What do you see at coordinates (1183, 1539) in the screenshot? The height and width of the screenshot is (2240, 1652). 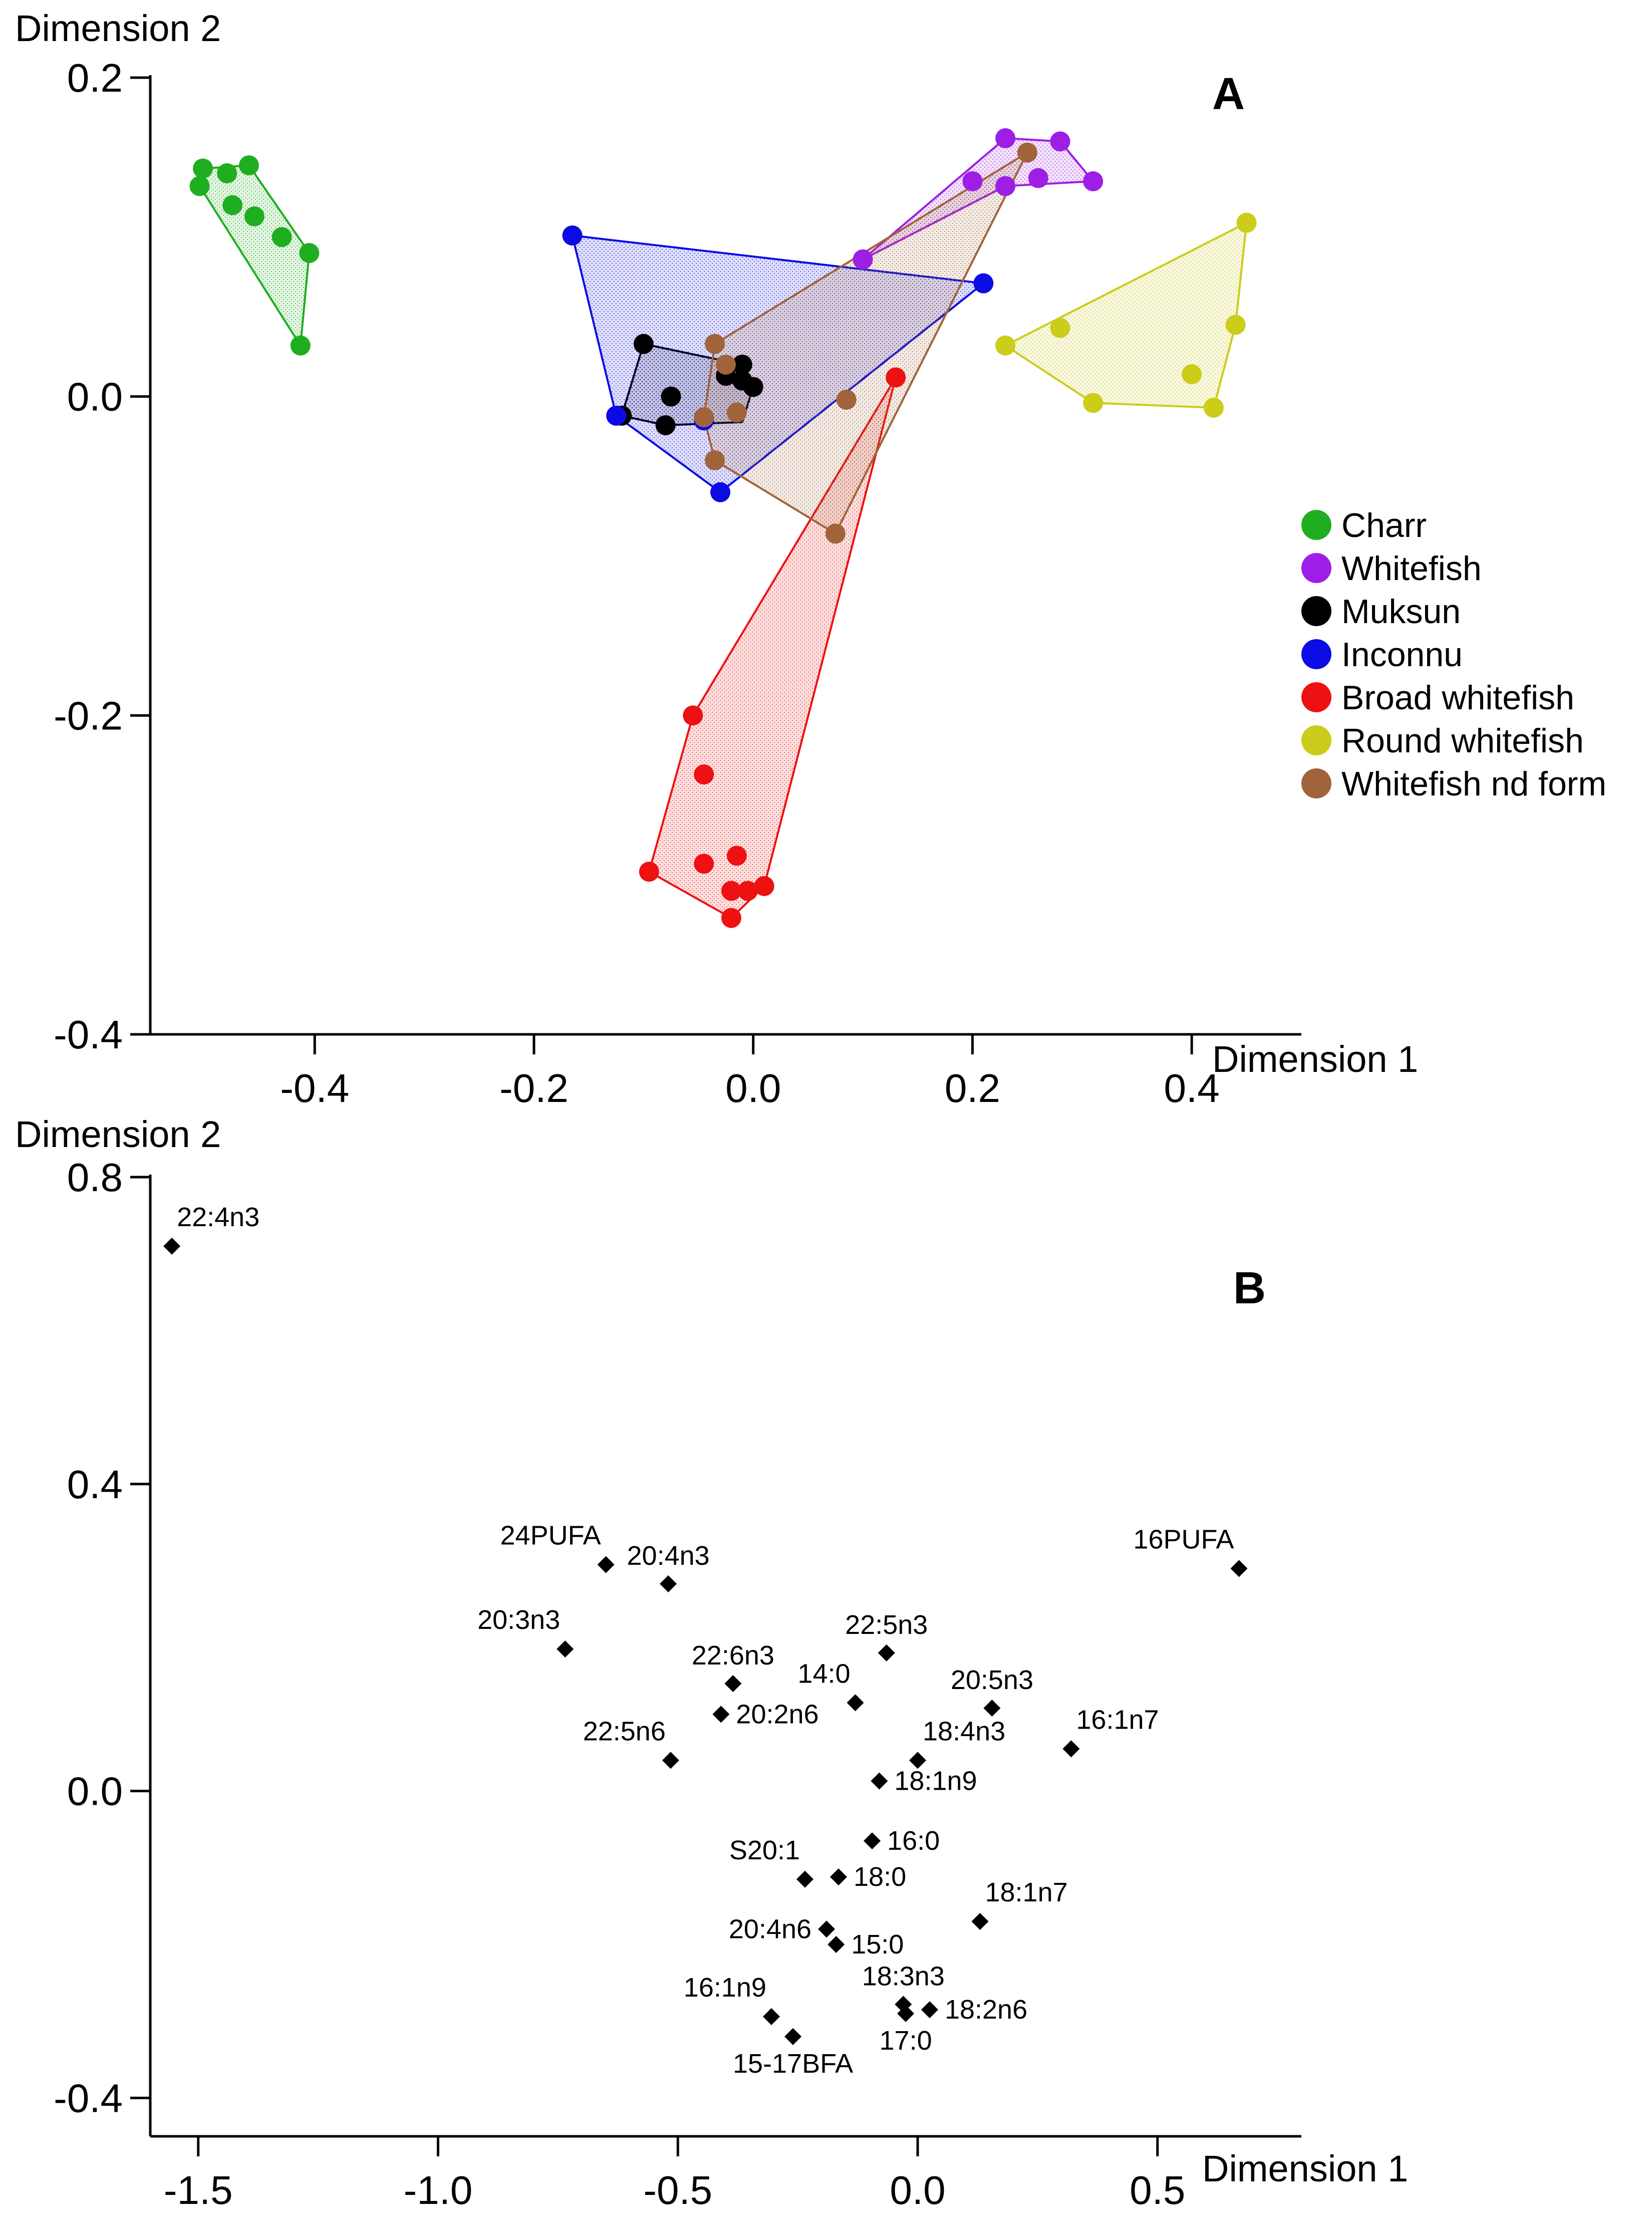 I see `label-16pufa: 16PUFA` at bounding box center [1183, 1539].